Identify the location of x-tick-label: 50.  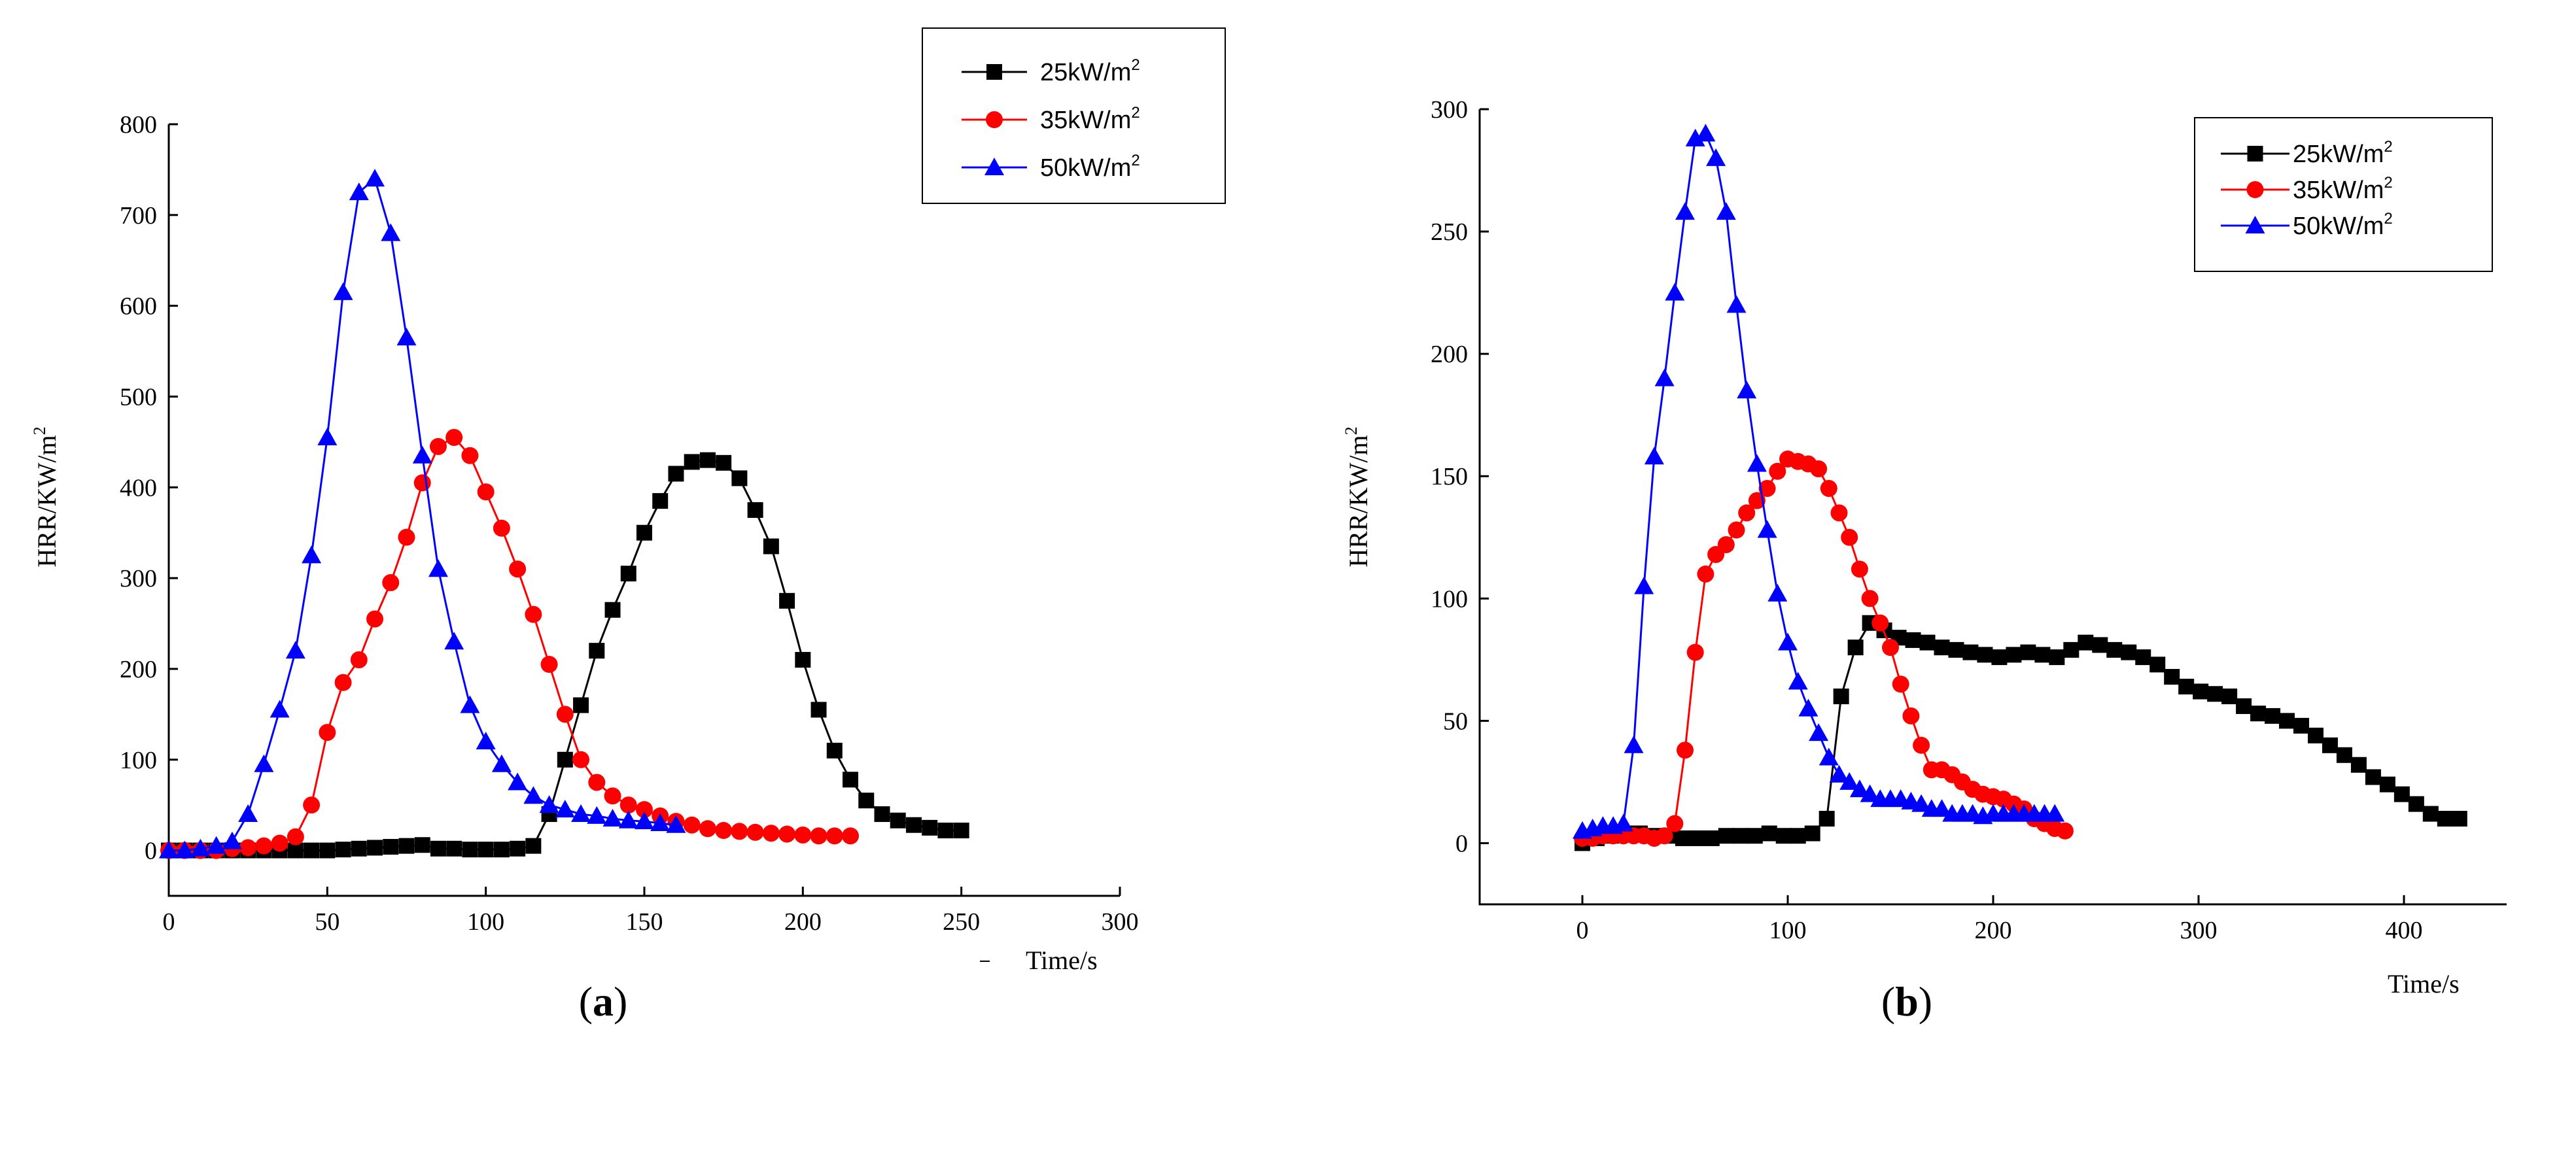
(327, 922).